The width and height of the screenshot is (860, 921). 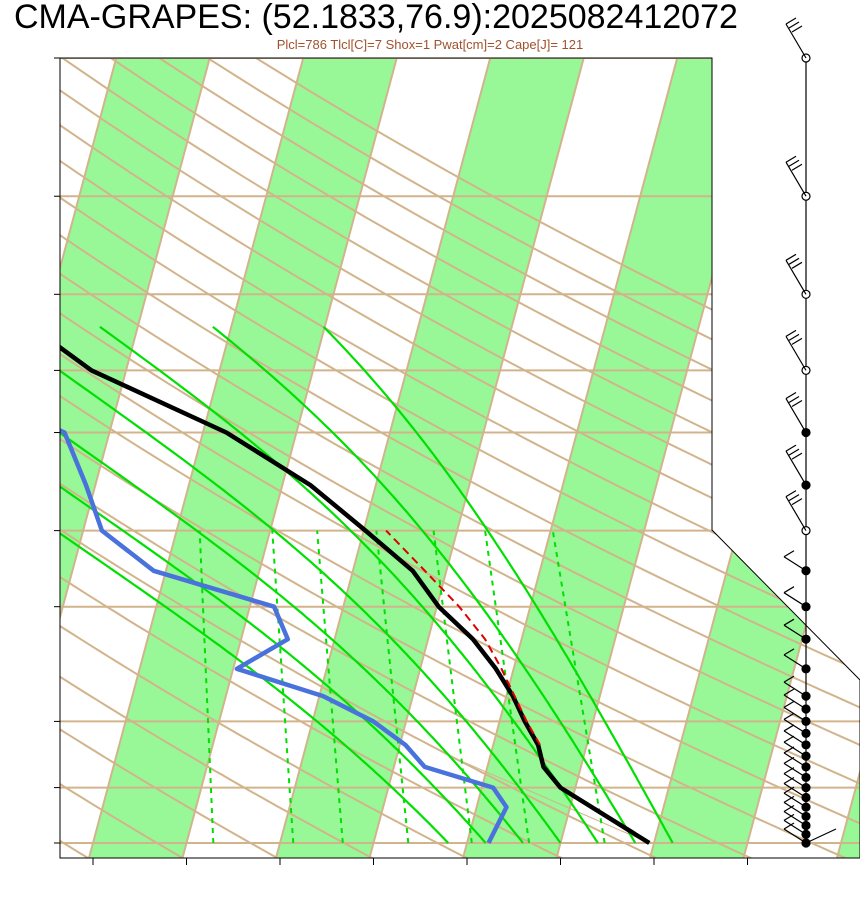 I want to click on surface-wind-barb, so click(x=821, y=836).